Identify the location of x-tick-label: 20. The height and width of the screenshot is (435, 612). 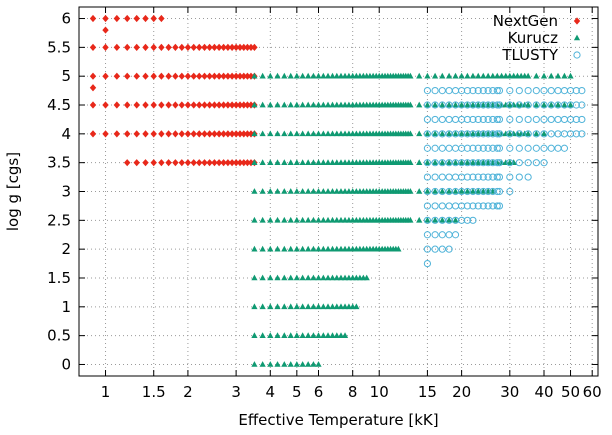
(461, 392).